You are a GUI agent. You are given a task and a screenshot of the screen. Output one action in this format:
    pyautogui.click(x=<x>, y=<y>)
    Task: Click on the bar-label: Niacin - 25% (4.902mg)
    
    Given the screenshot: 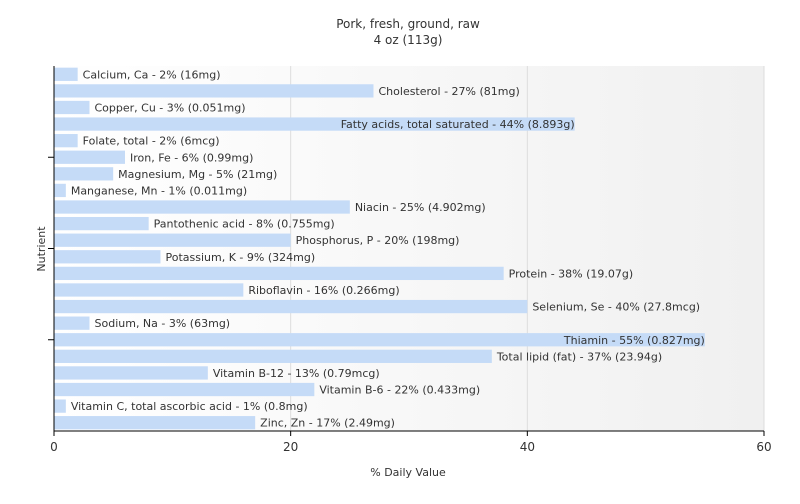 What is the action you would take?
    pyautogui.click(x=420, y=207)
    